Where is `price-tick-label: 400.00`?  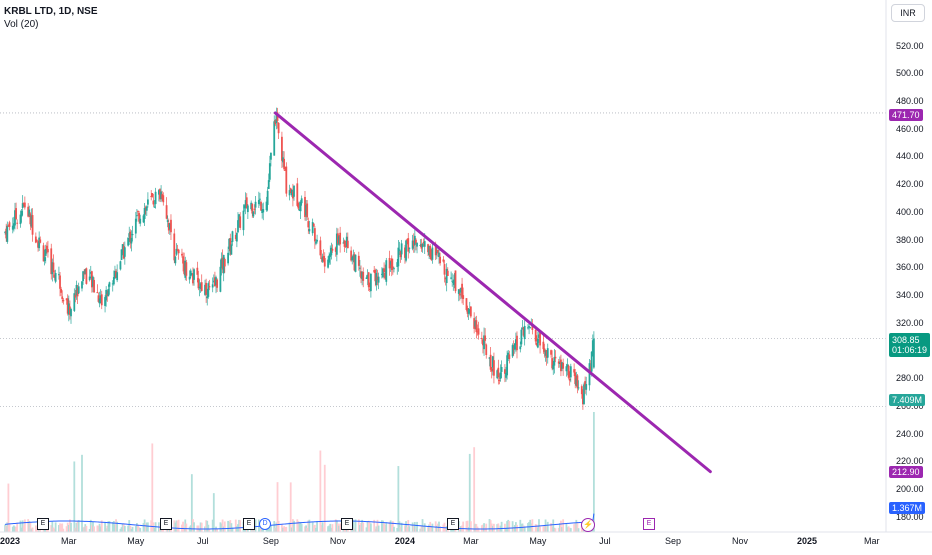 price-tick-label: 400.00 is located at coordinates (910, 211).